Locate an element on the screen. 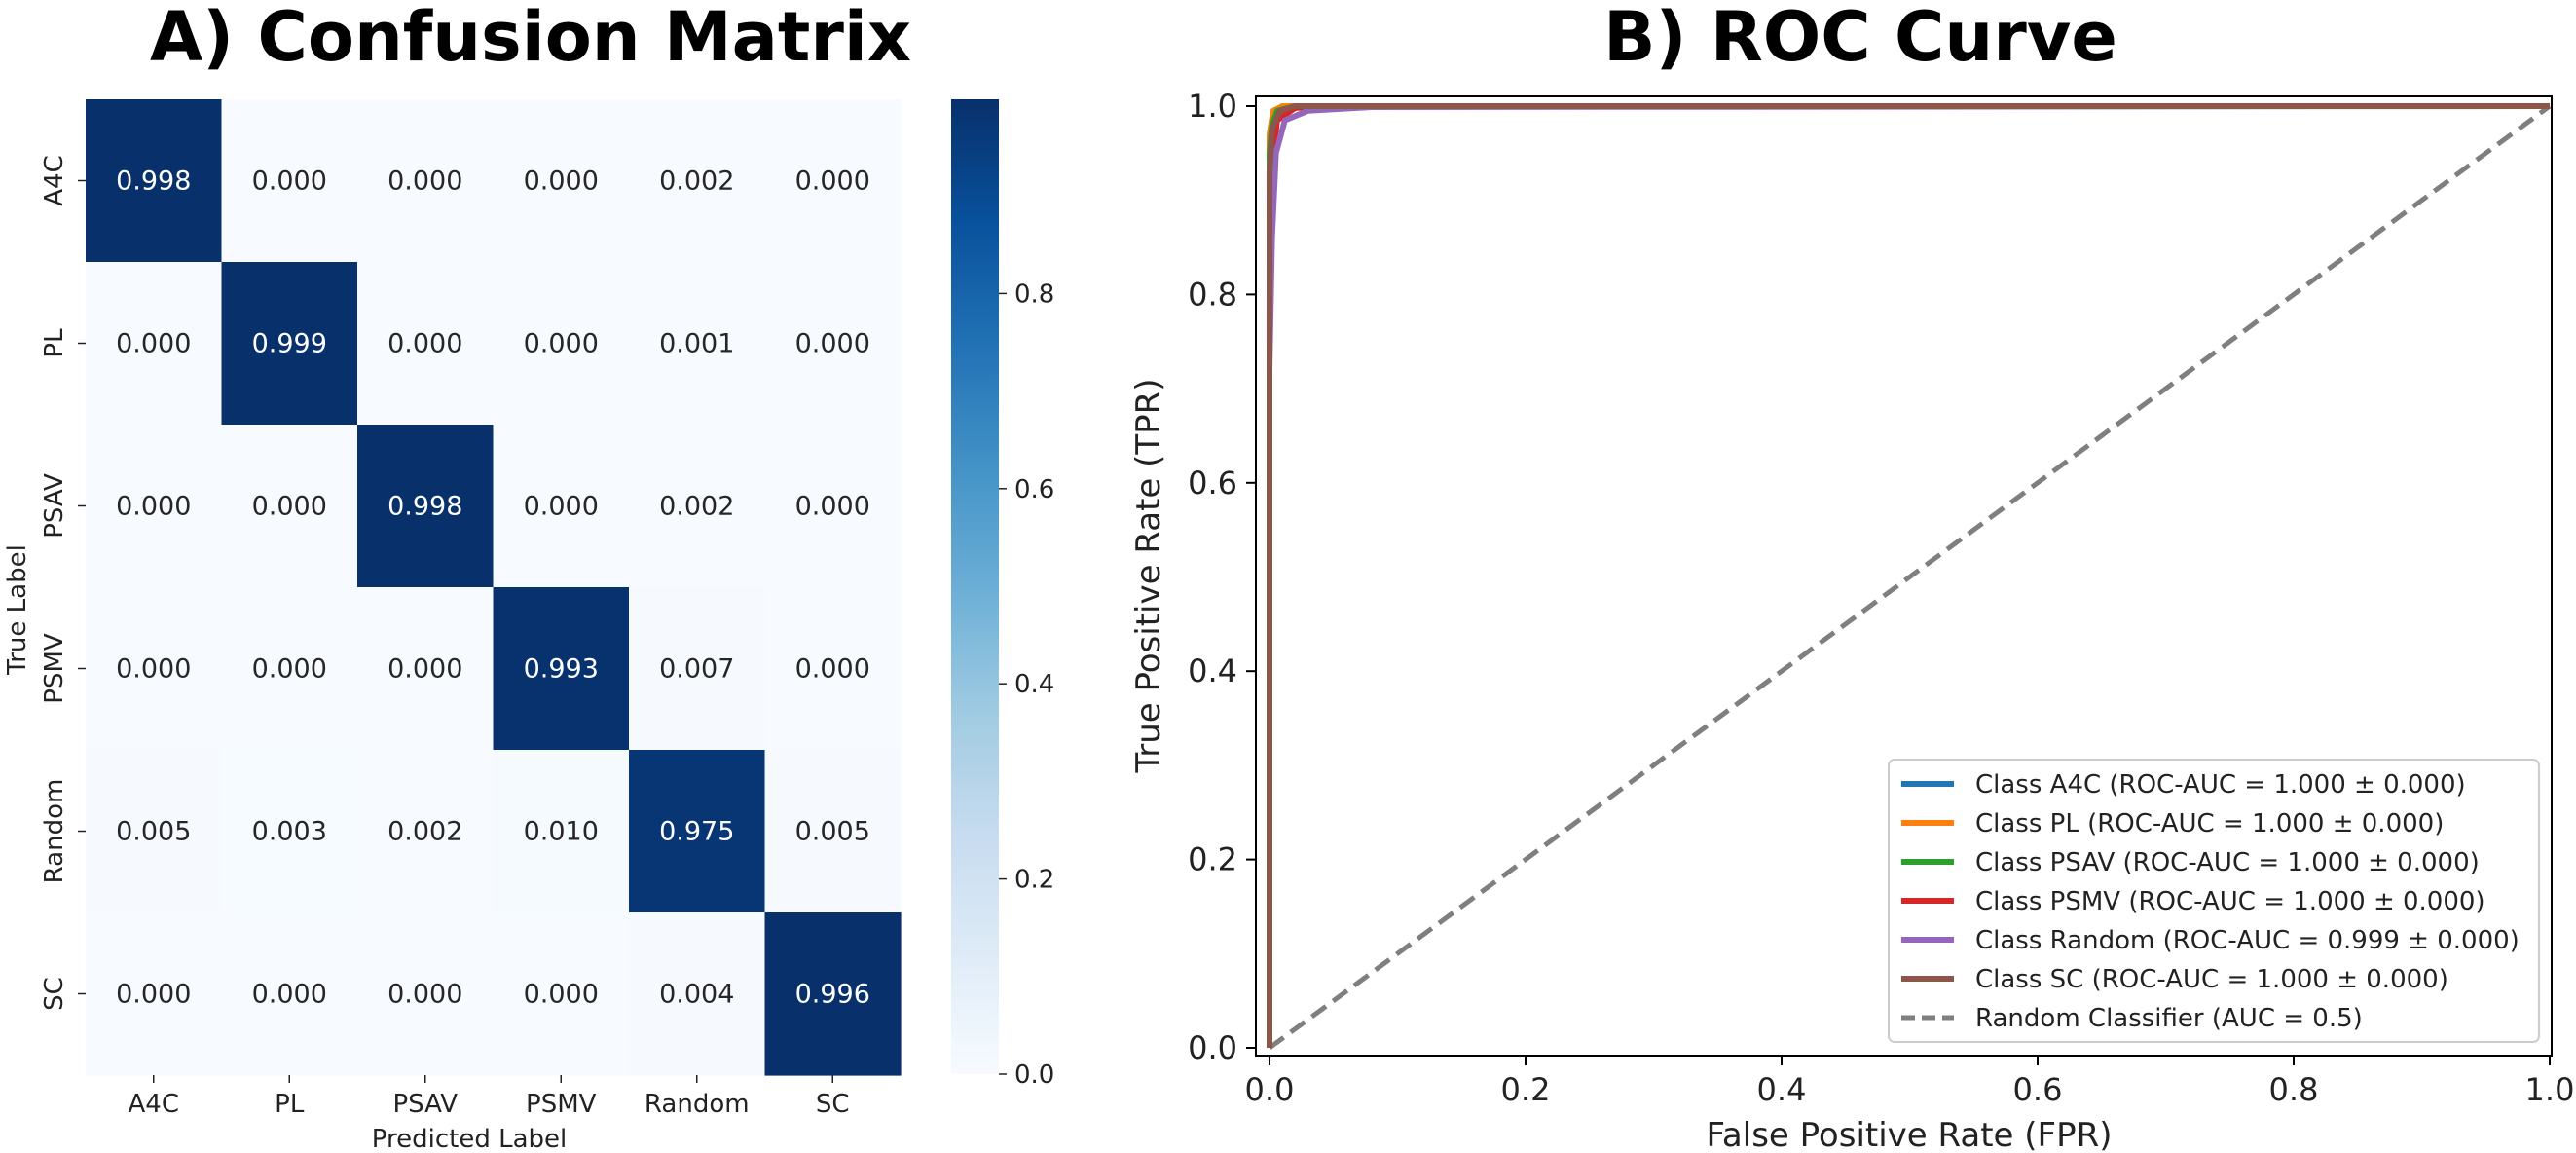 The height and width of the screenshot is (1153, 2576). heatmap-x-tick-label: SC is located at coordinates (833, 1104).